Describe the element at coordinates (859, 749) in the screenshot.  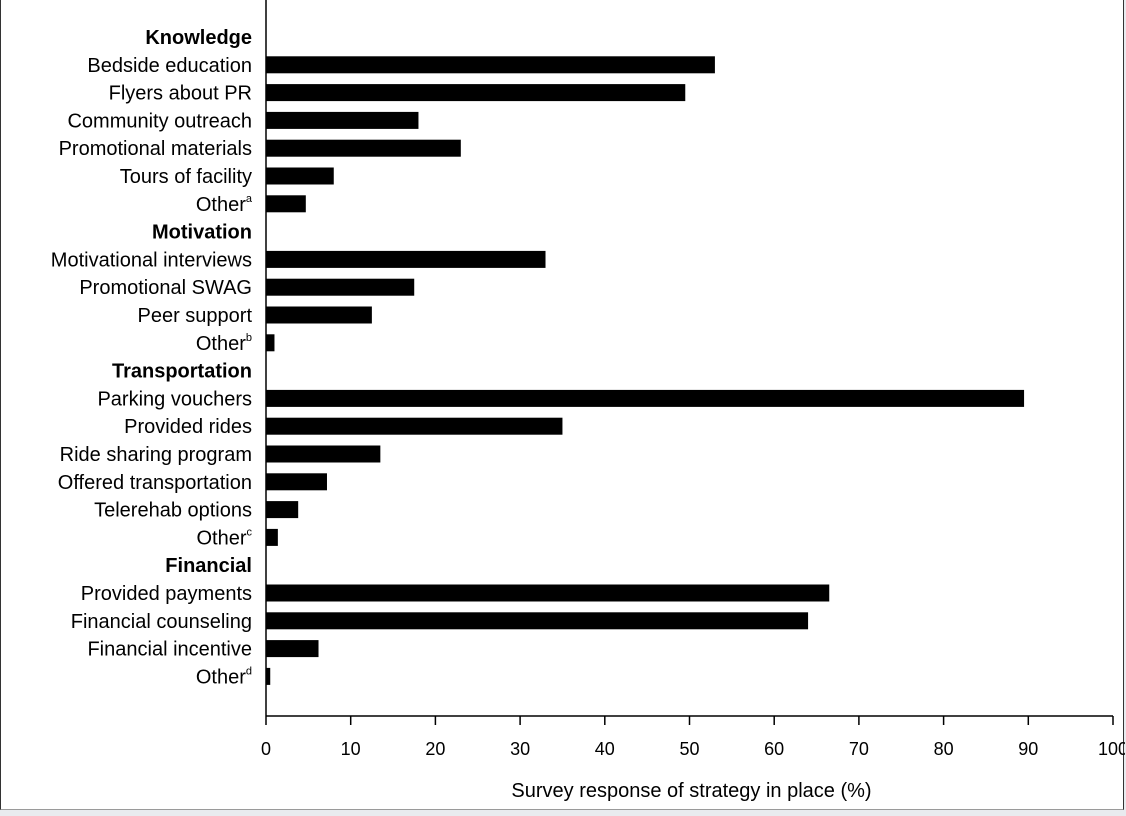
I see `x-tick-label: 70` at that location.